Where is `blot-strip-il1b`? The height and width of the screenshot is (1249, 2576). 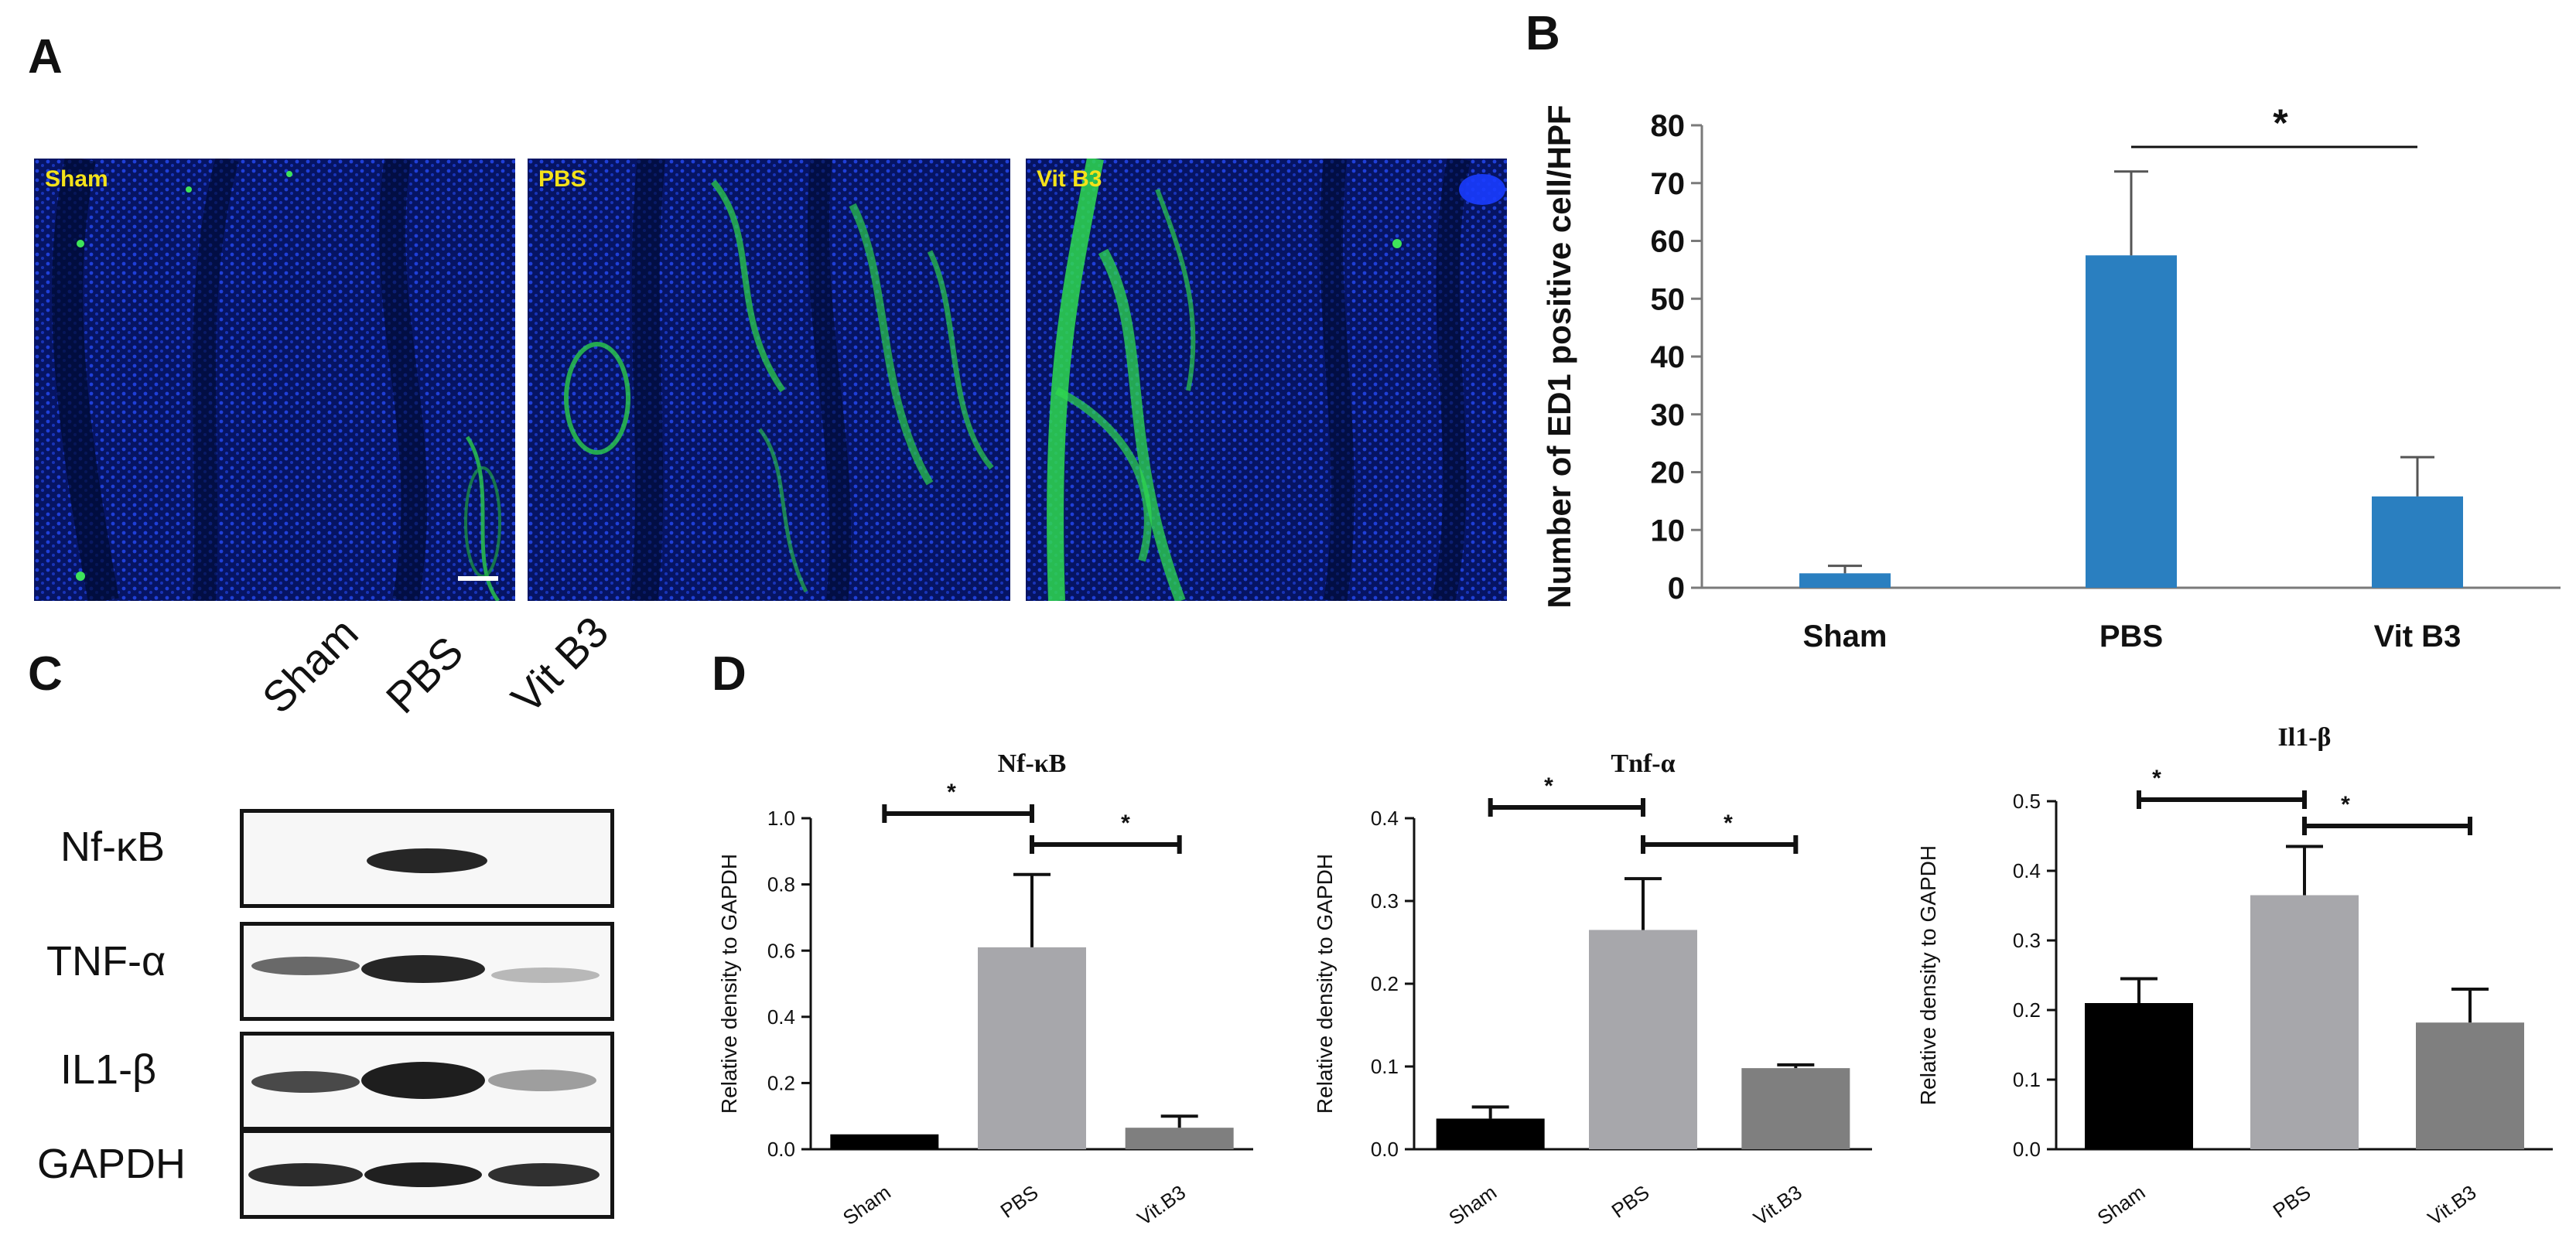 blot-strip-il1b is located at coordinates (427, 1081).